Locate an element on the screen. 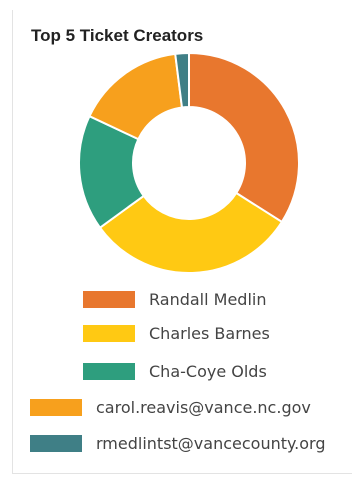 Image resolution: width=362 pixels, height=484 pixels. legend-item-charles-barnes: Charles Barnes is located at coordinates (176, 333).